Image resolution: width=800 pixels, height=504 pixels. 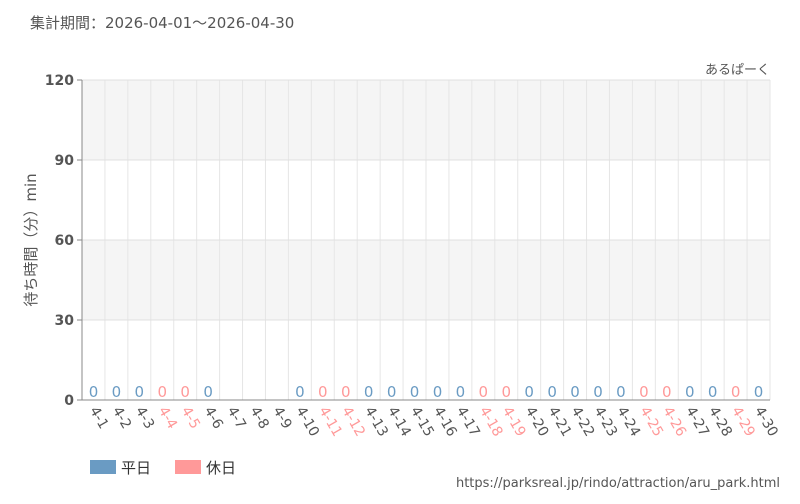 I want to click on x-tick-label: 4-17, so click(x=468, y=422).